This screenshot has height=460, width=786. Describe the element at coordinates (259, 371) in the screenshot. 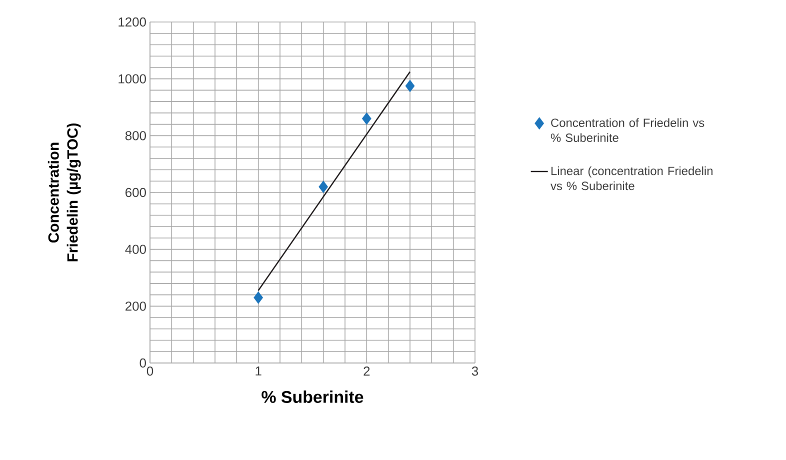

I see `x-tick-label: 1` at that location.